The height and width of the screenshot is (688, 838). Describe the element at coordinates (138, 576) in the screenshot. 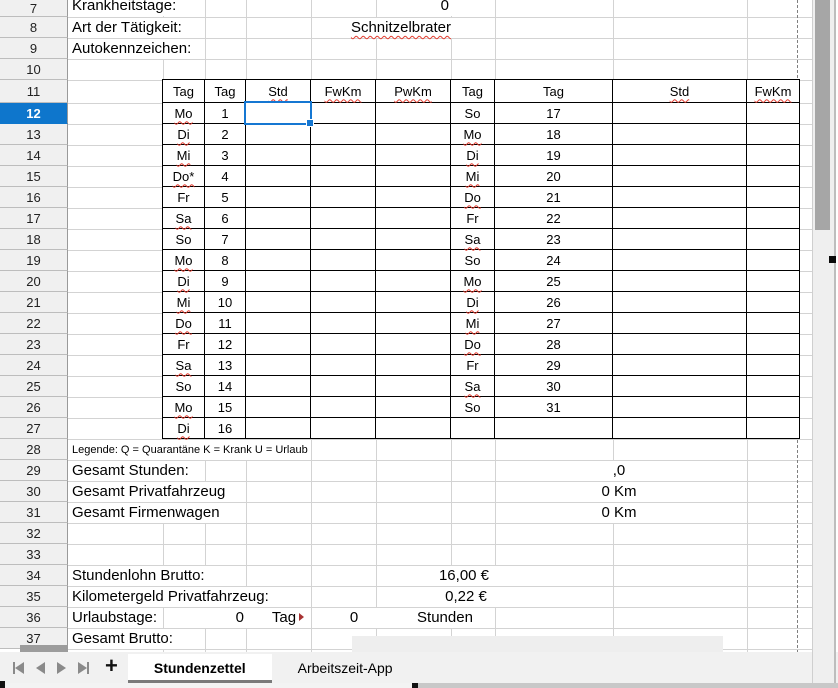

I see `cell-stundenlohn-label: Stundenlohn Brutto:` at that location.